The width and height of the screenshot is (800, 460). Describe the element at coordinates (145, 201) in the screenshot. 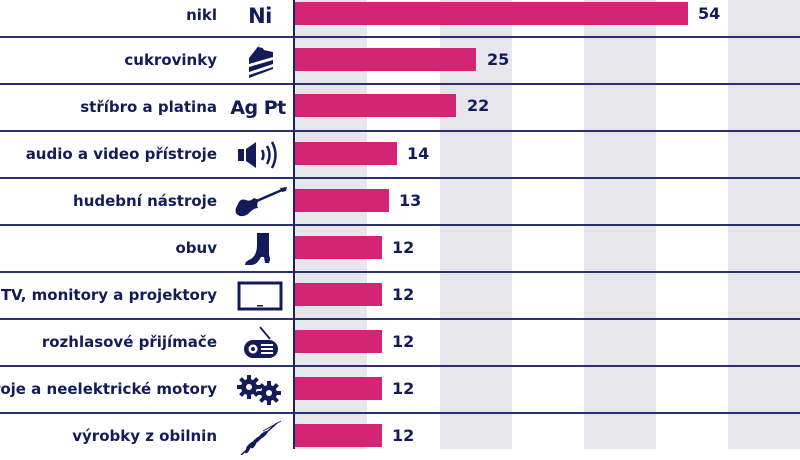

I see `category-label: hudební nástroje` at that location.